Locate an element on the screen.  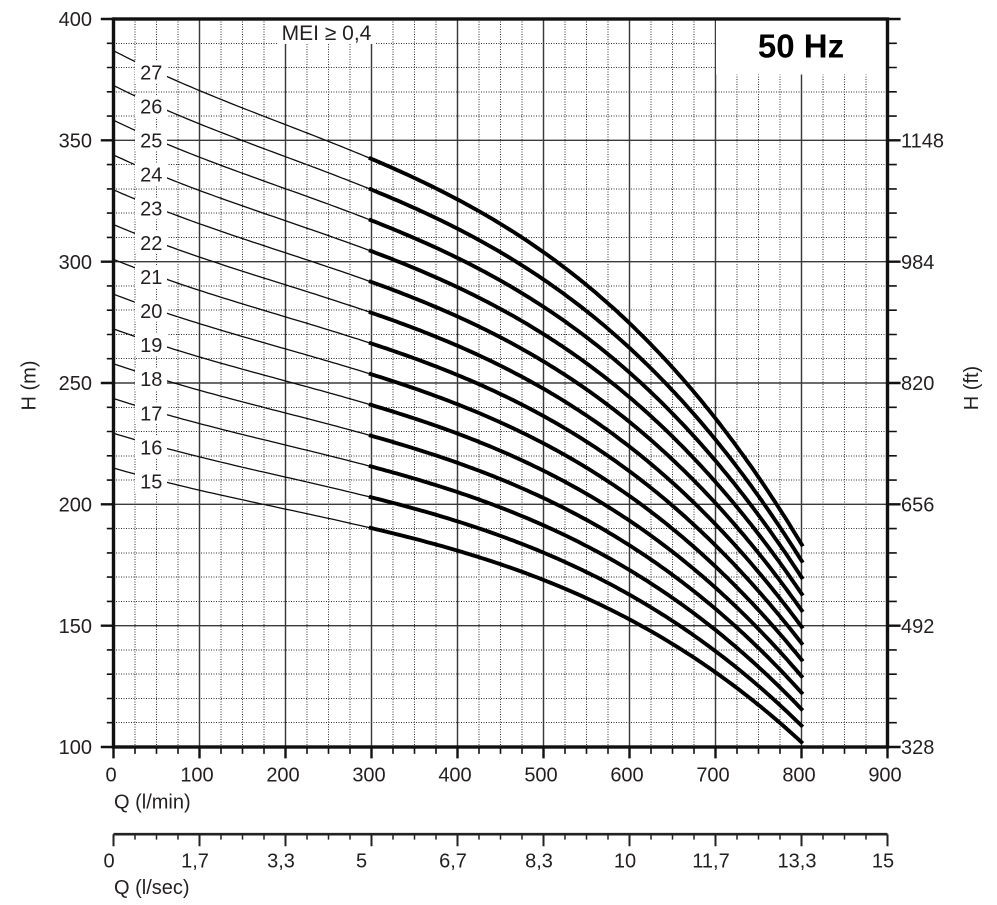
svg-text: H (m) is located at coordinates (30, 386).